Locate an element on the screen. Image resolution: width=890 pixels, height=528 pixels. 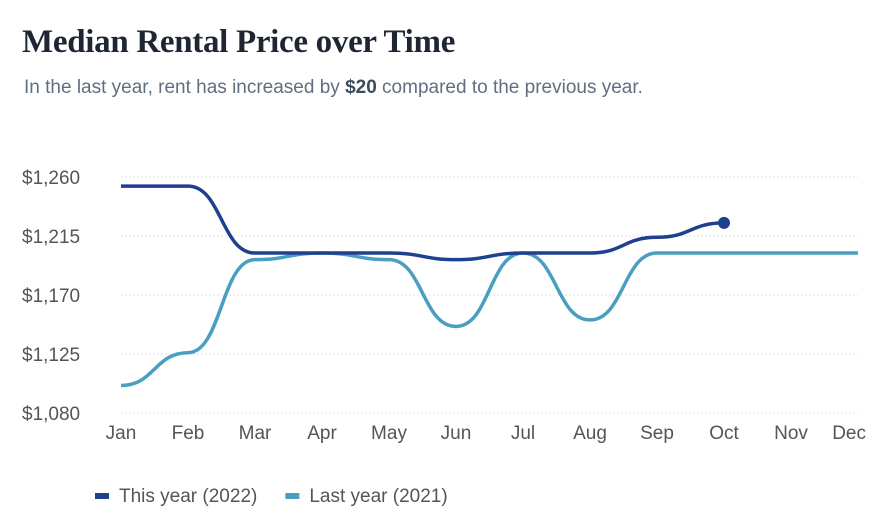
y-tick-label: $1,125 is located at coordinates (51, 355).